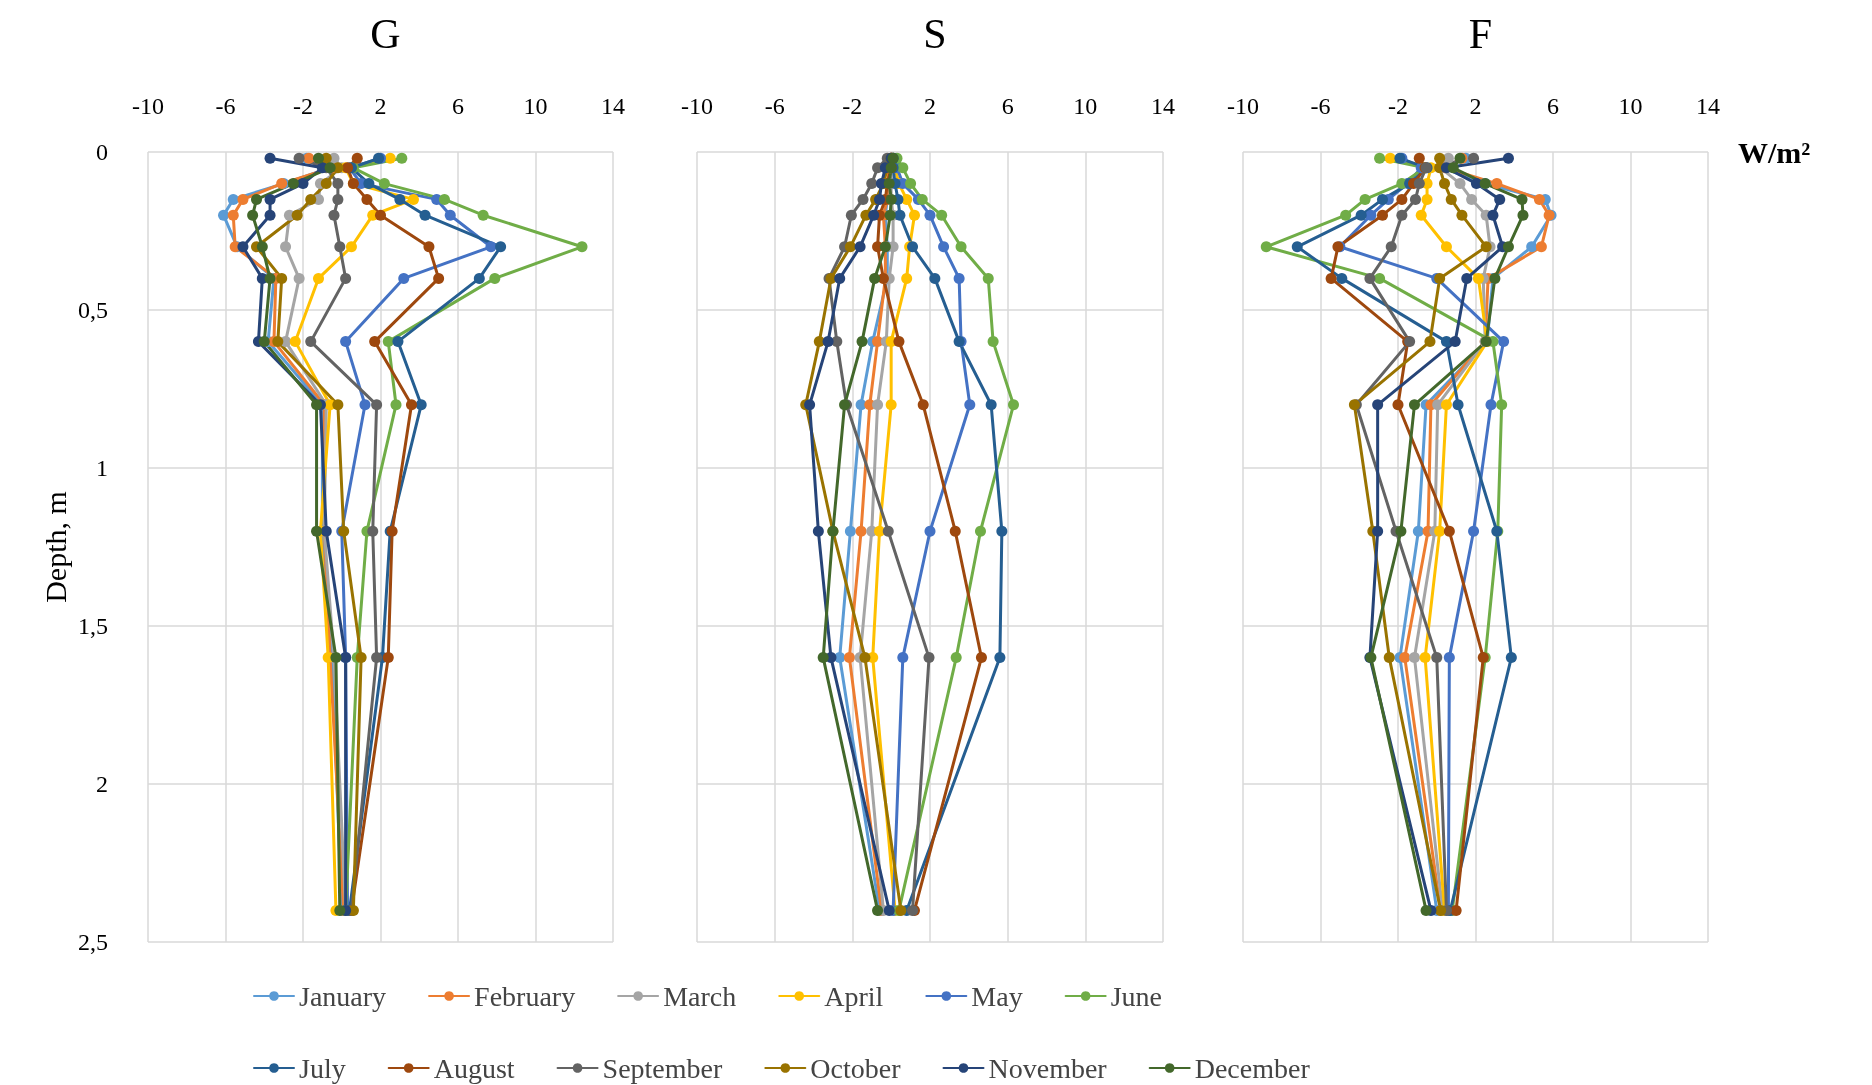 This screenshot has width=1872, height=1085. I want to click on chart-title: S, so click(935, 34).